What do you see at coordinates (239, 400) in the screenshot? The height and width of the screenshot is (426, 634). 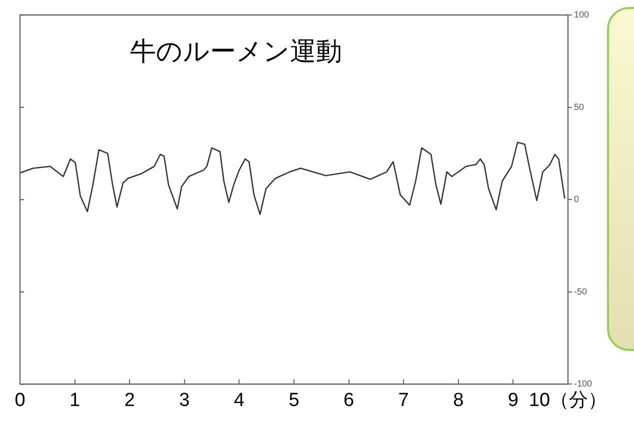 I see `x-tick-label: 4` at bounding box center [239, 400].